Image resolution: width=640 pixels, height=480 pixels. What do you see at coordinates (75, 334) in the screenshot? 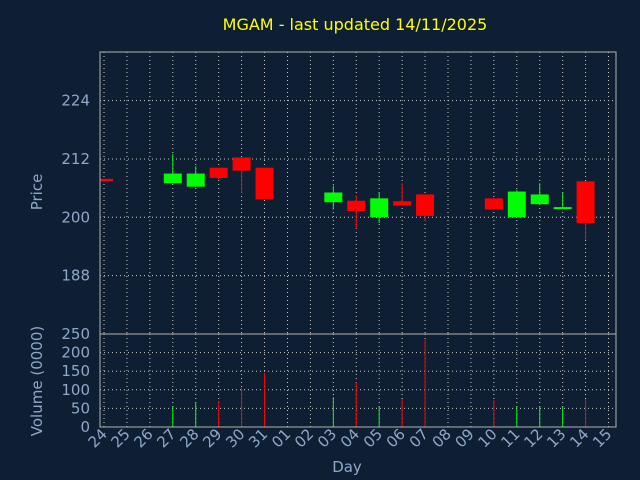
I see `volume-tick-label: 250` at bounding box center [75, 334].